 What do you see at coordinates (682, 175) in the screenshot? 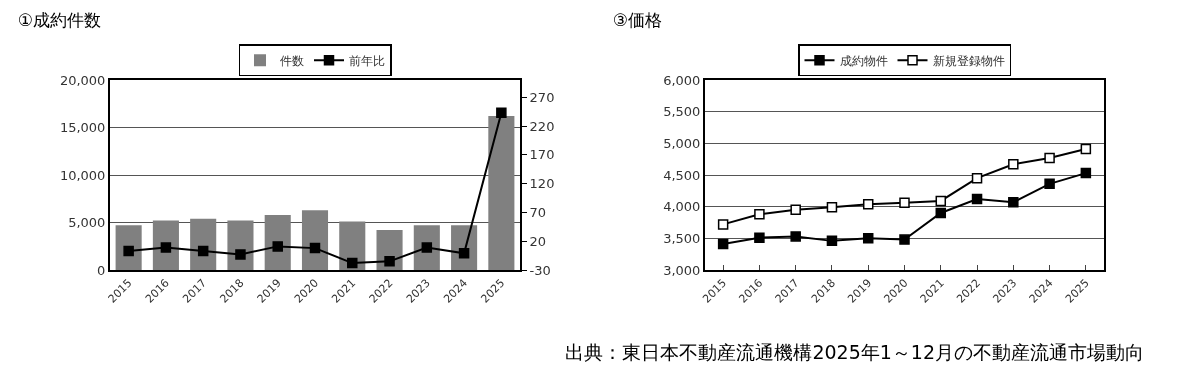
I see `y-tick-label: 4,500` at bounding box center [682, 175].